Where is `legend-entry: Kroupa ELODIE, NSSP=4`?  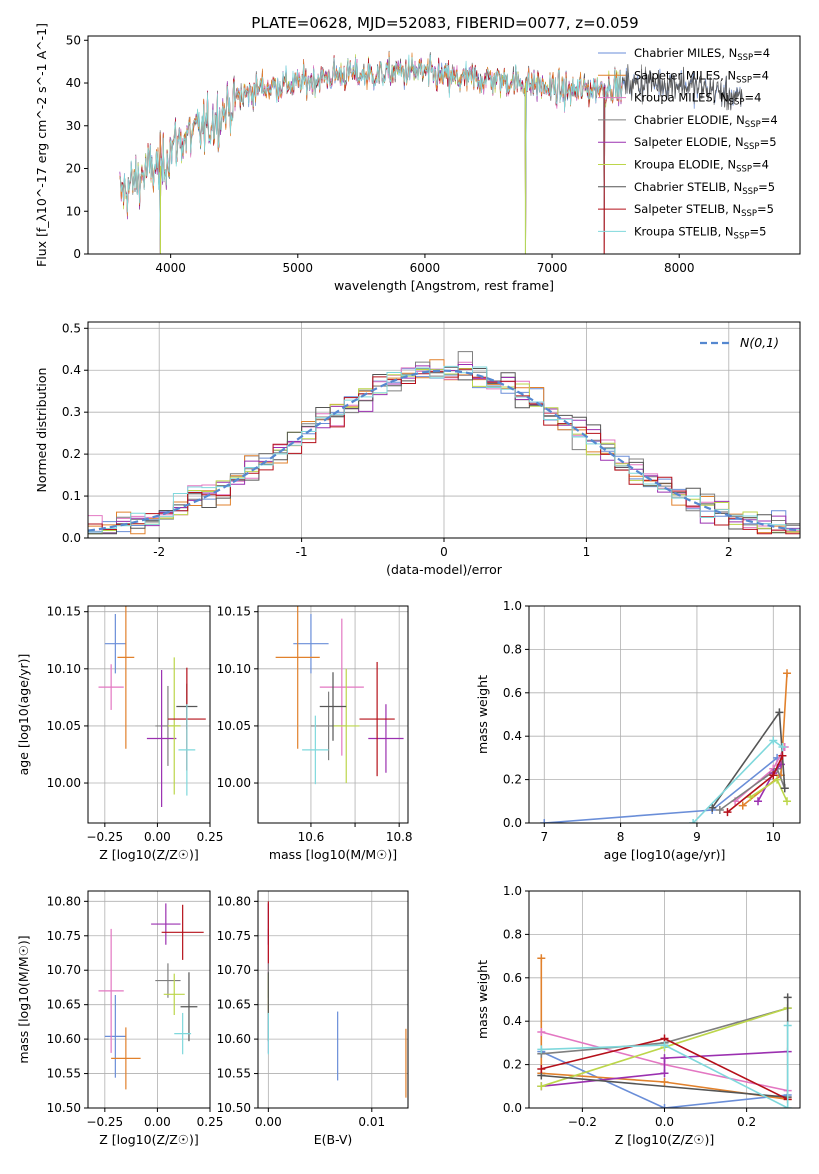
legend-entry: Kroupa ELODIE, NSSP=4 is located at coordinates (701, 166).